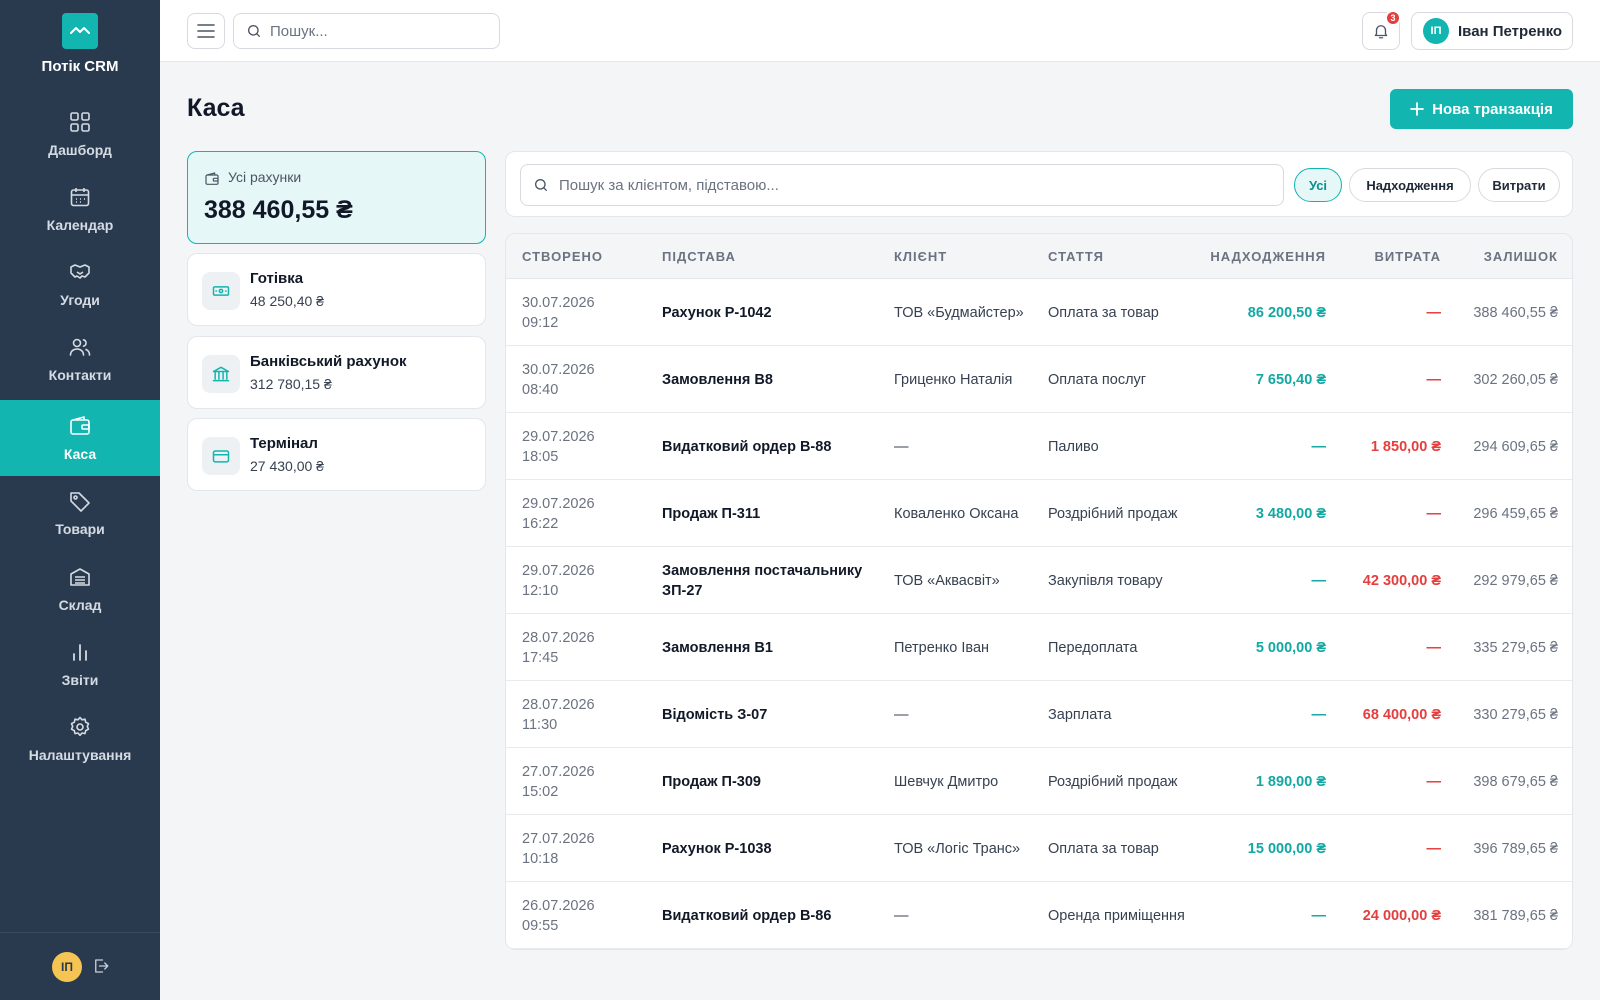 The height and width of the screenshot is (1000, 1600). I want to click on cell-basis-text: Замовлення В8, so click(717, 379).